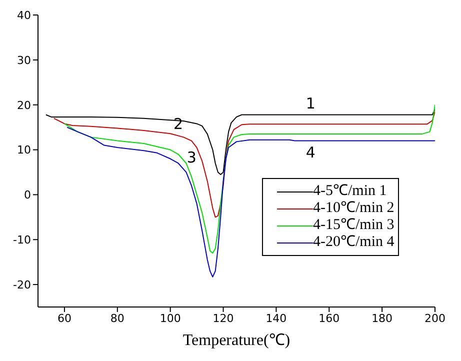 This screenshot has height=361, width=461. What do you see at coordinates (435, 318) in the screenshot?
I see `x-tick-label: 200` at bounding box center [435, 318].